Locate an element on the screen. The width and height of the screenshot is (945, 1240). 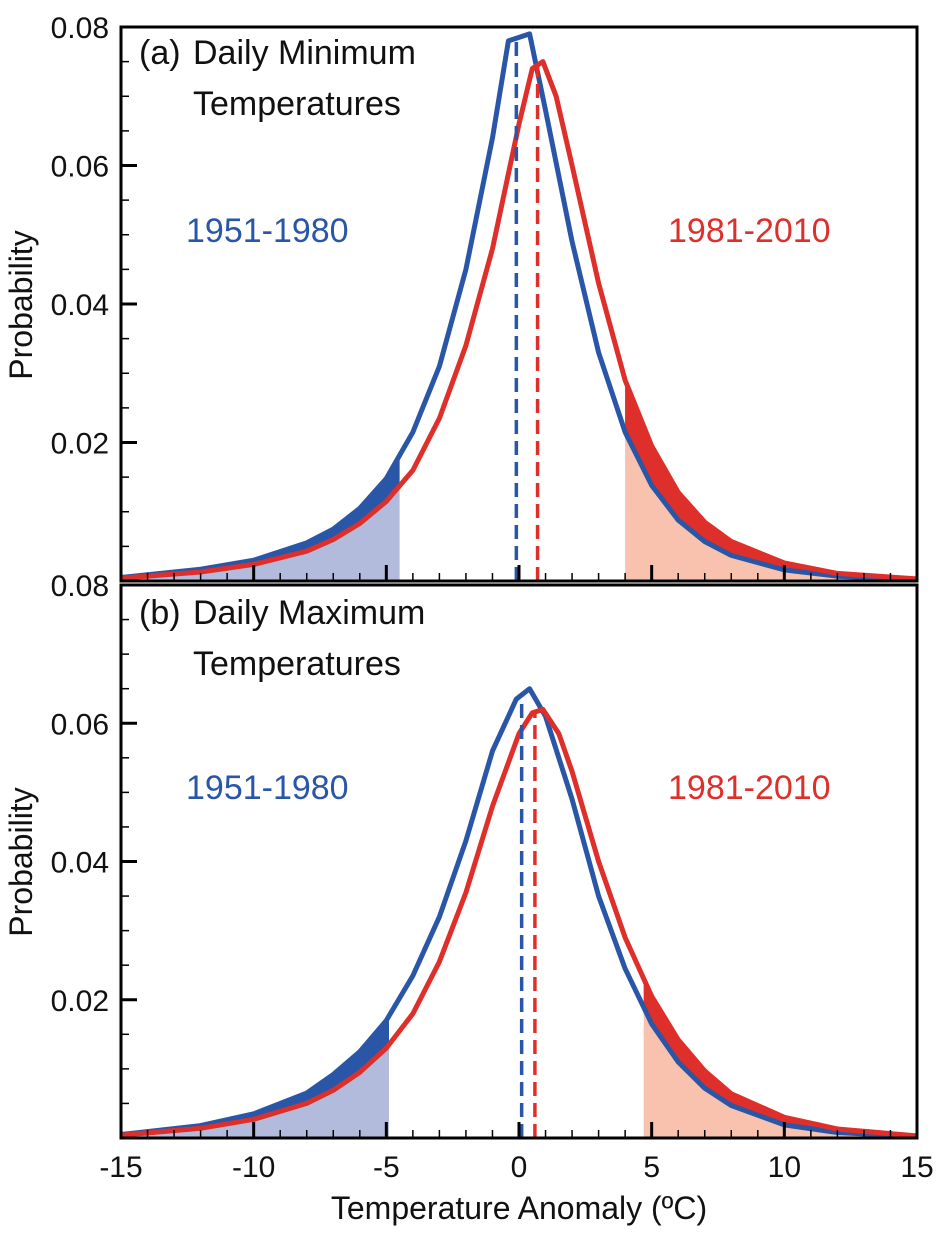
panel-a-legend-1981-2010: 1981-2010 is located at coordinates (749, 231).